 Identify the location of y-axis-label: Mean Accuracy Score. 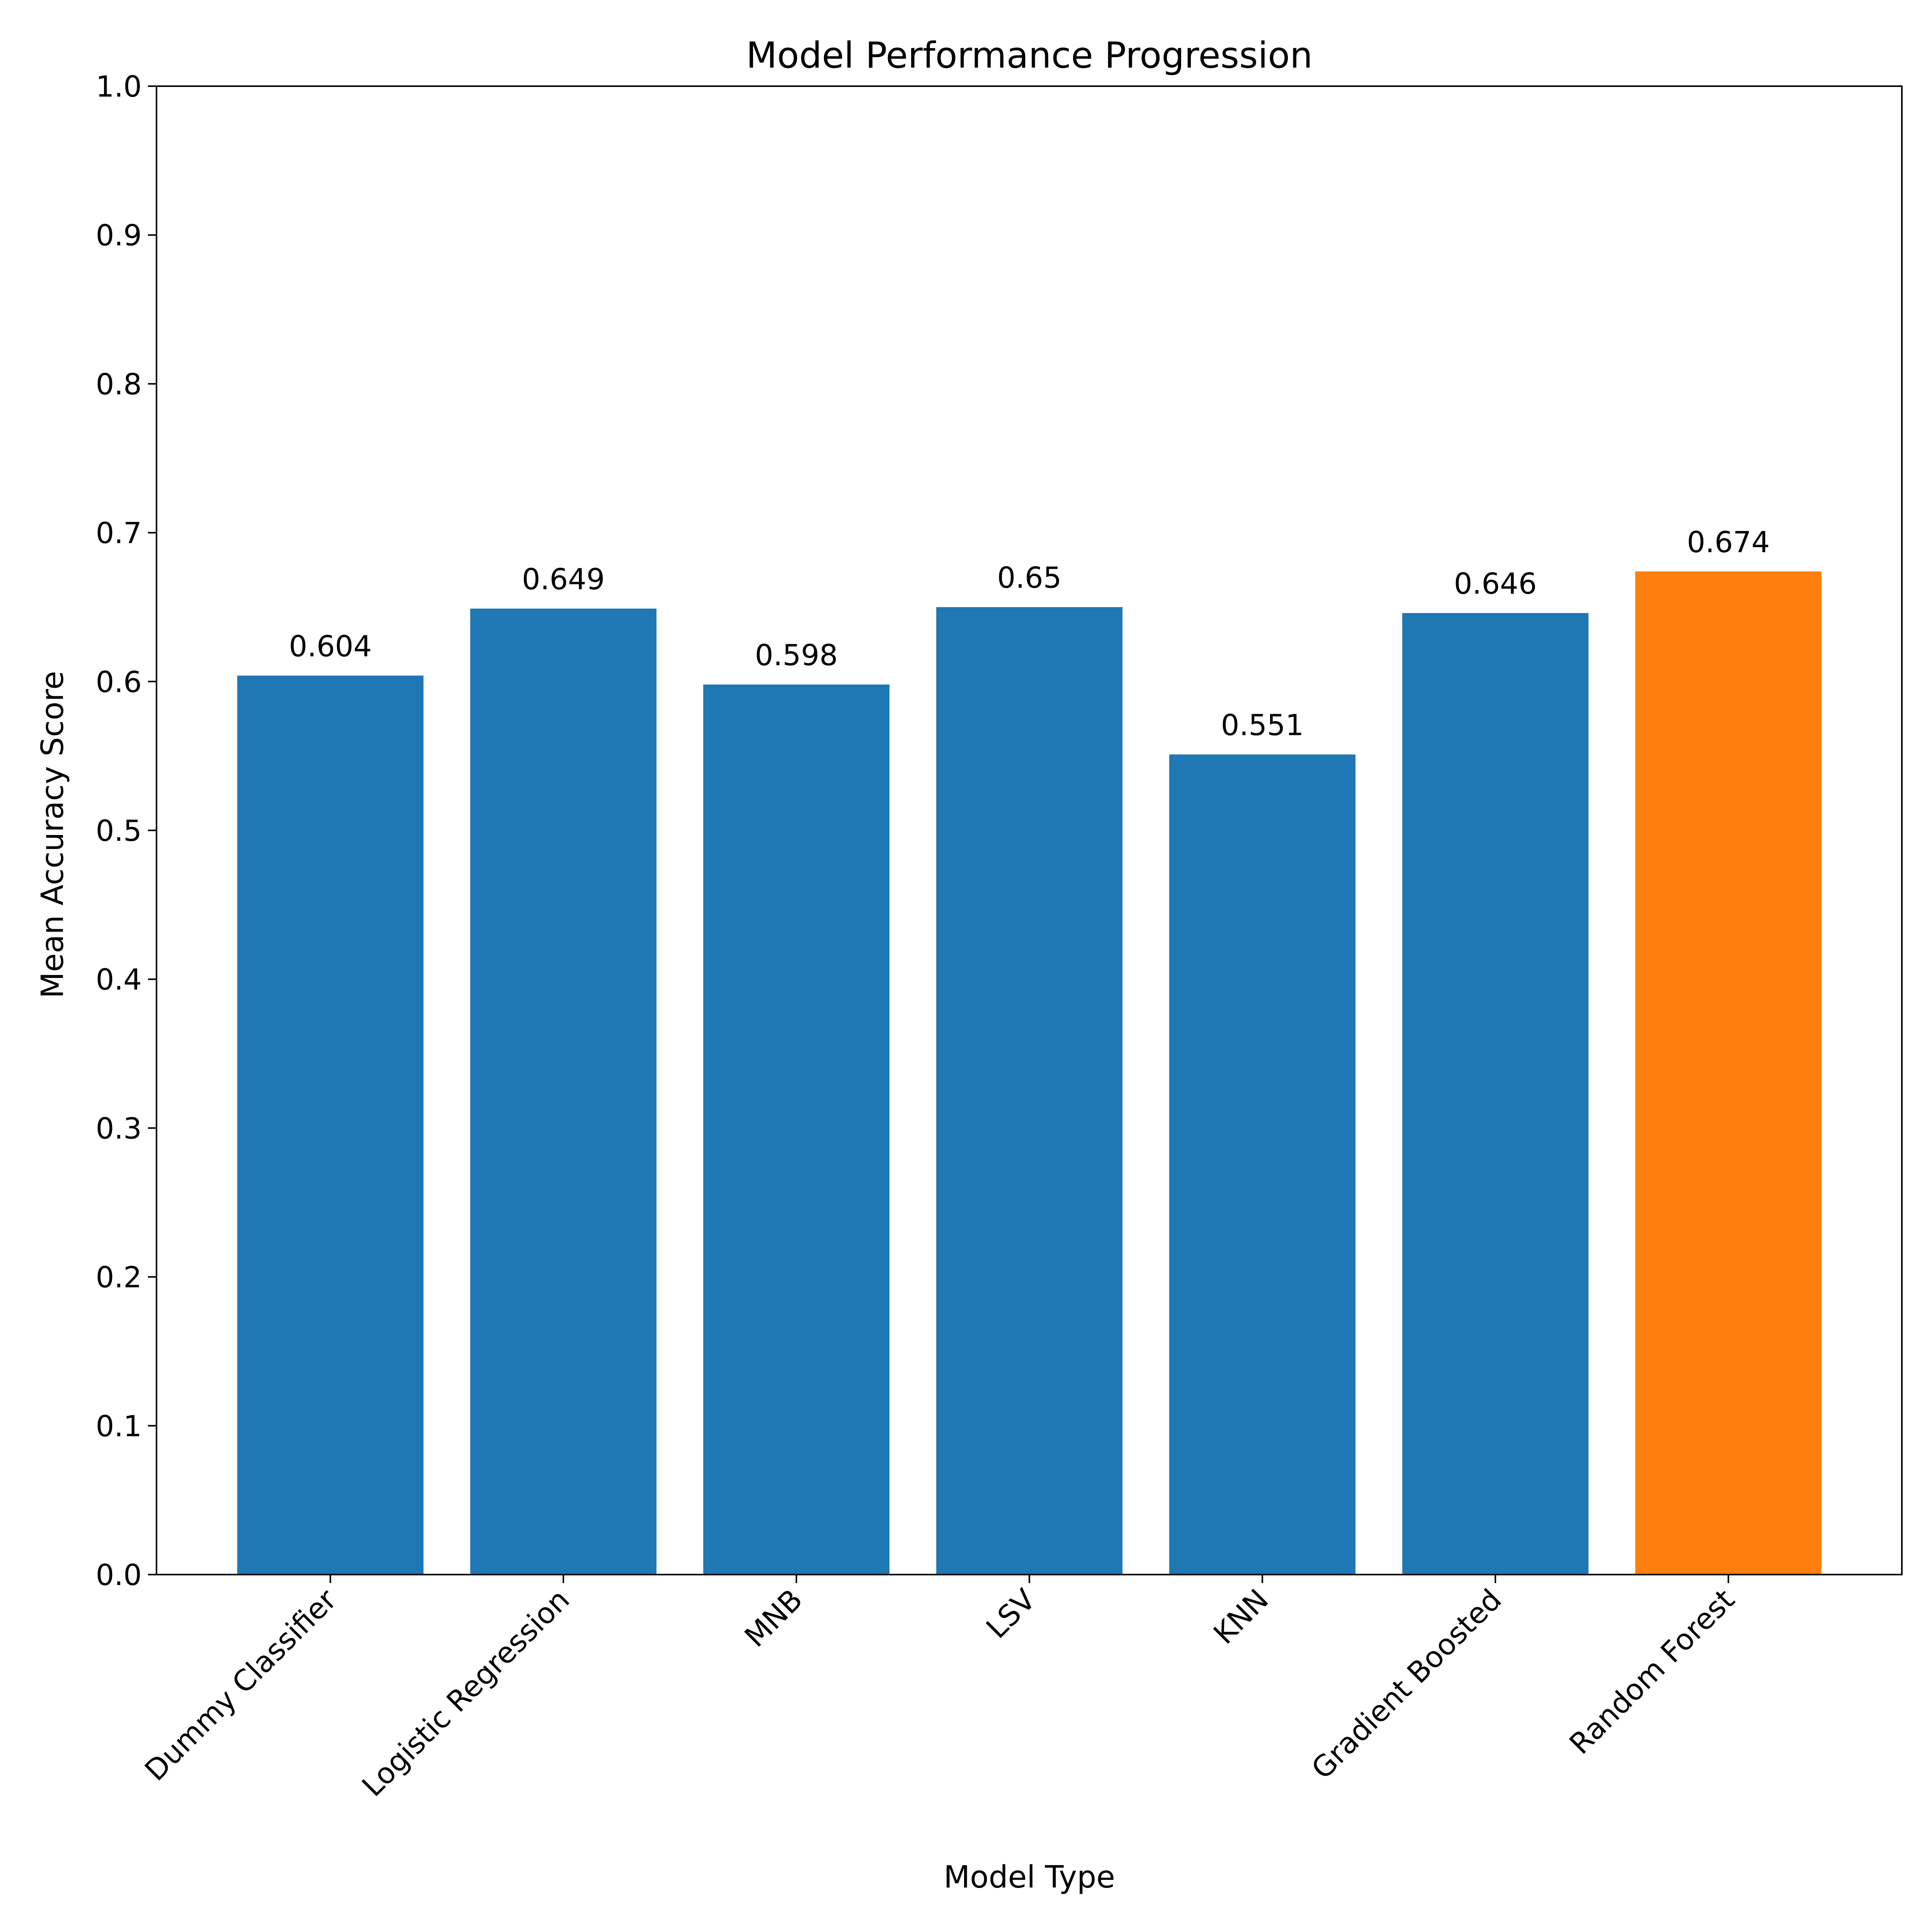
(53, 835).